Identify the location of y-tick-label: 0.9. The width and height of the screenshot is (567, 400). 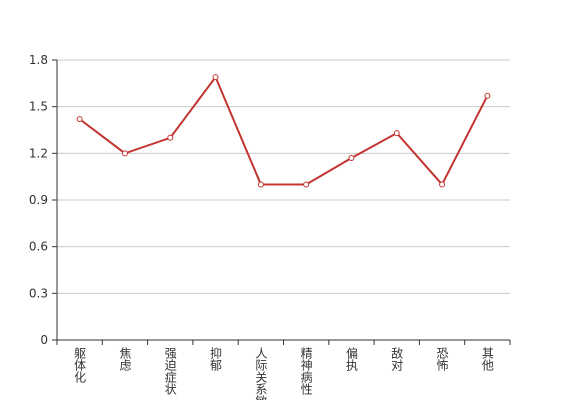
(38, 200).